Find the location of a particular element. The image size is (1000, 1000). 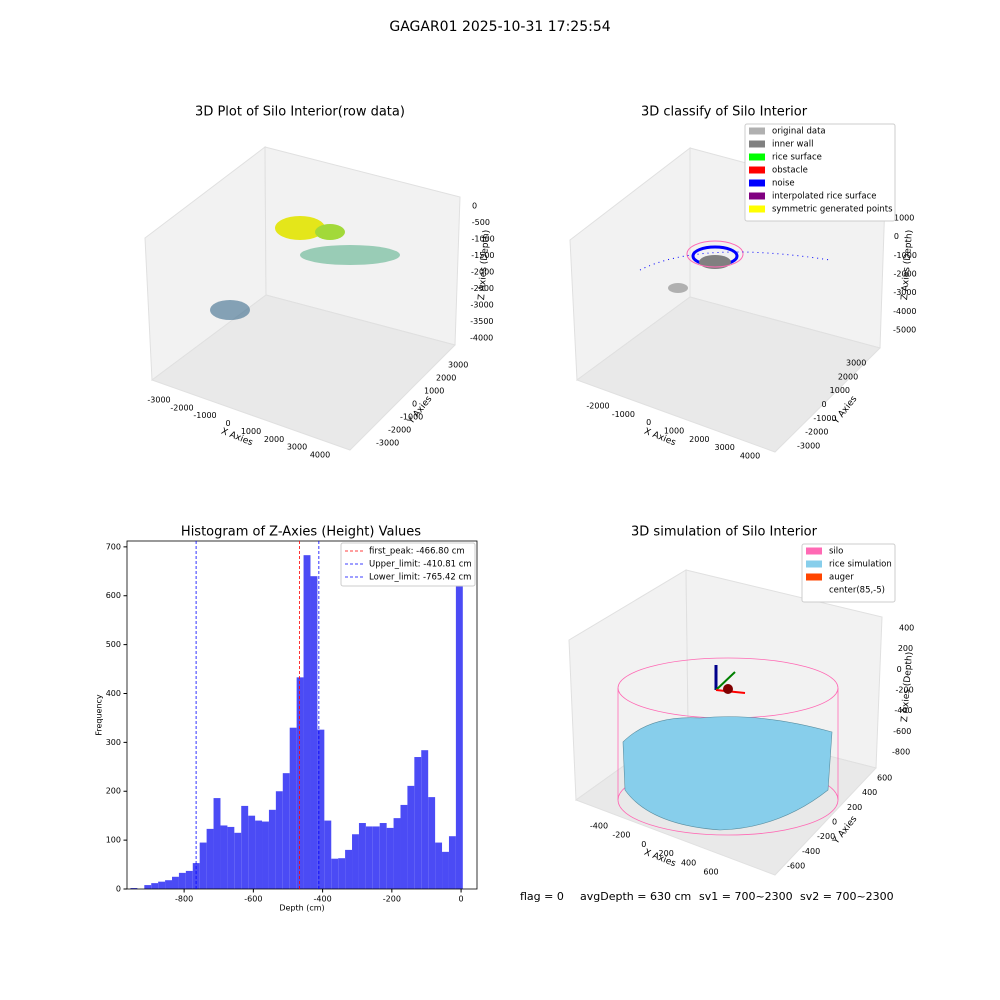

legend-label: symmetric generated points is located at coordinates (832, 210).